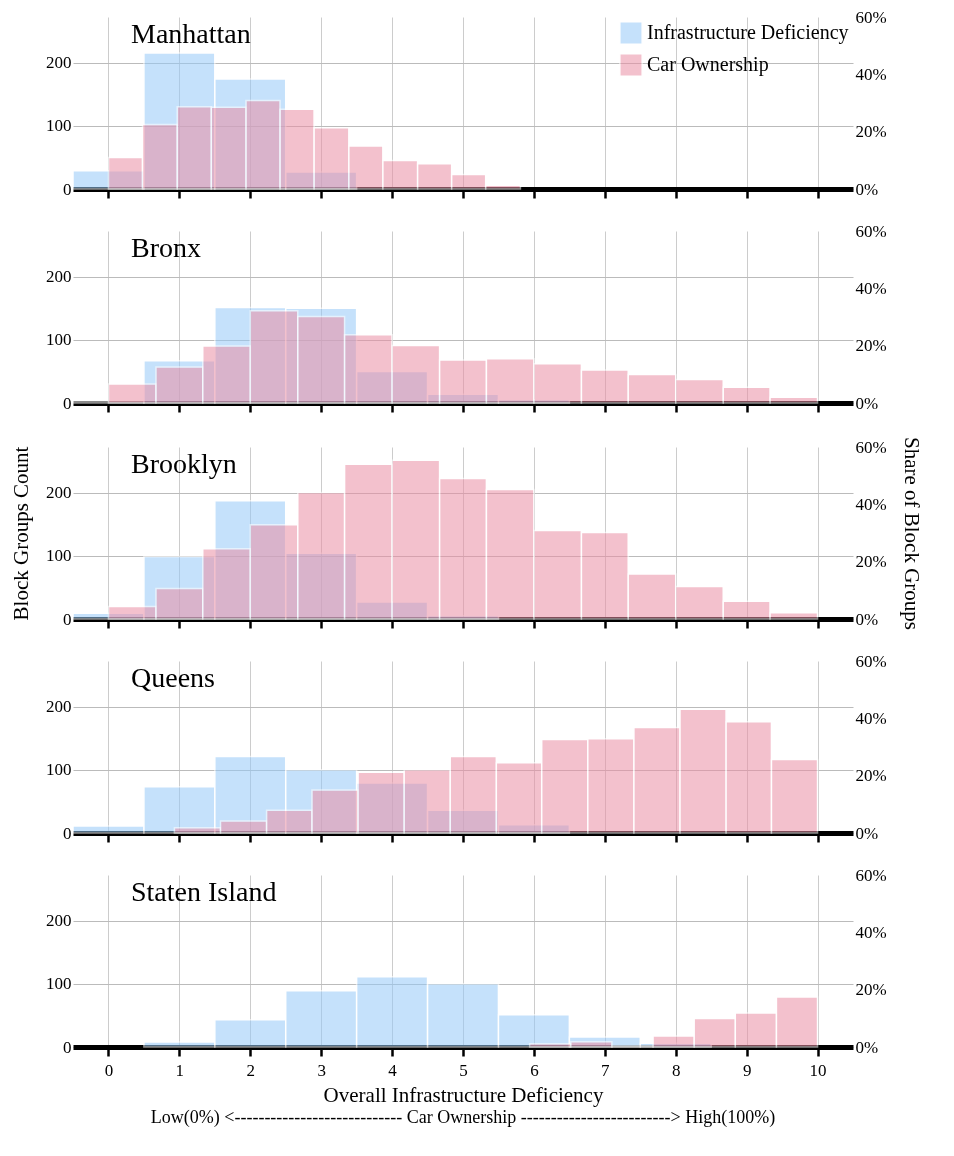  What do you see at coordinates (911, 533) in the screenshot?
I see `y2-axis-title: Share of Block Groups` at bounding box center [911, 533].